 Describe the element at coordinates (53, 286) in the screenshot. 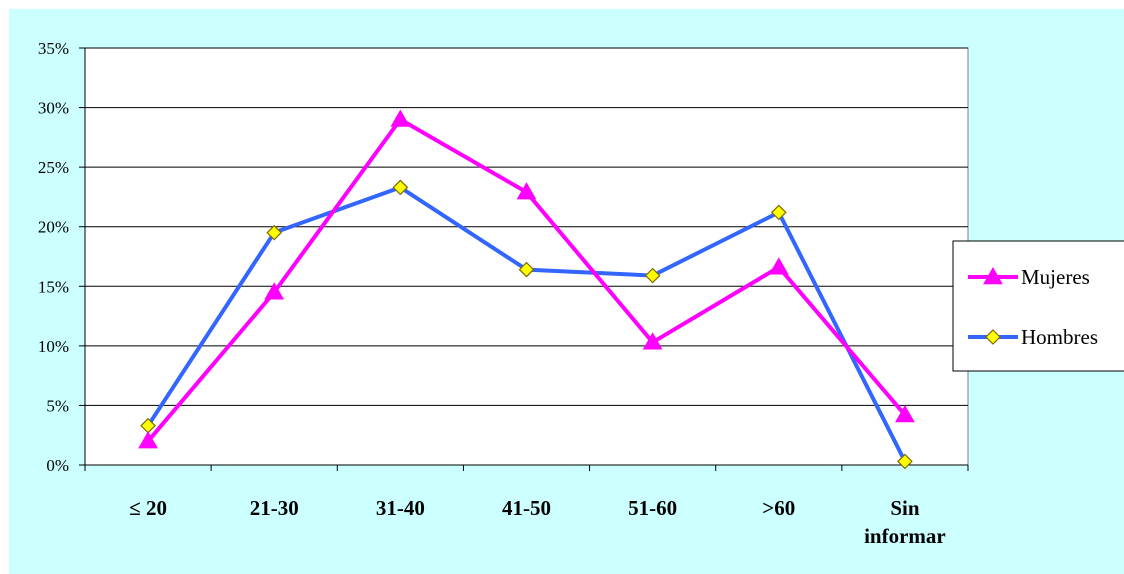

I see `y-tick-label: 15%` at that location.